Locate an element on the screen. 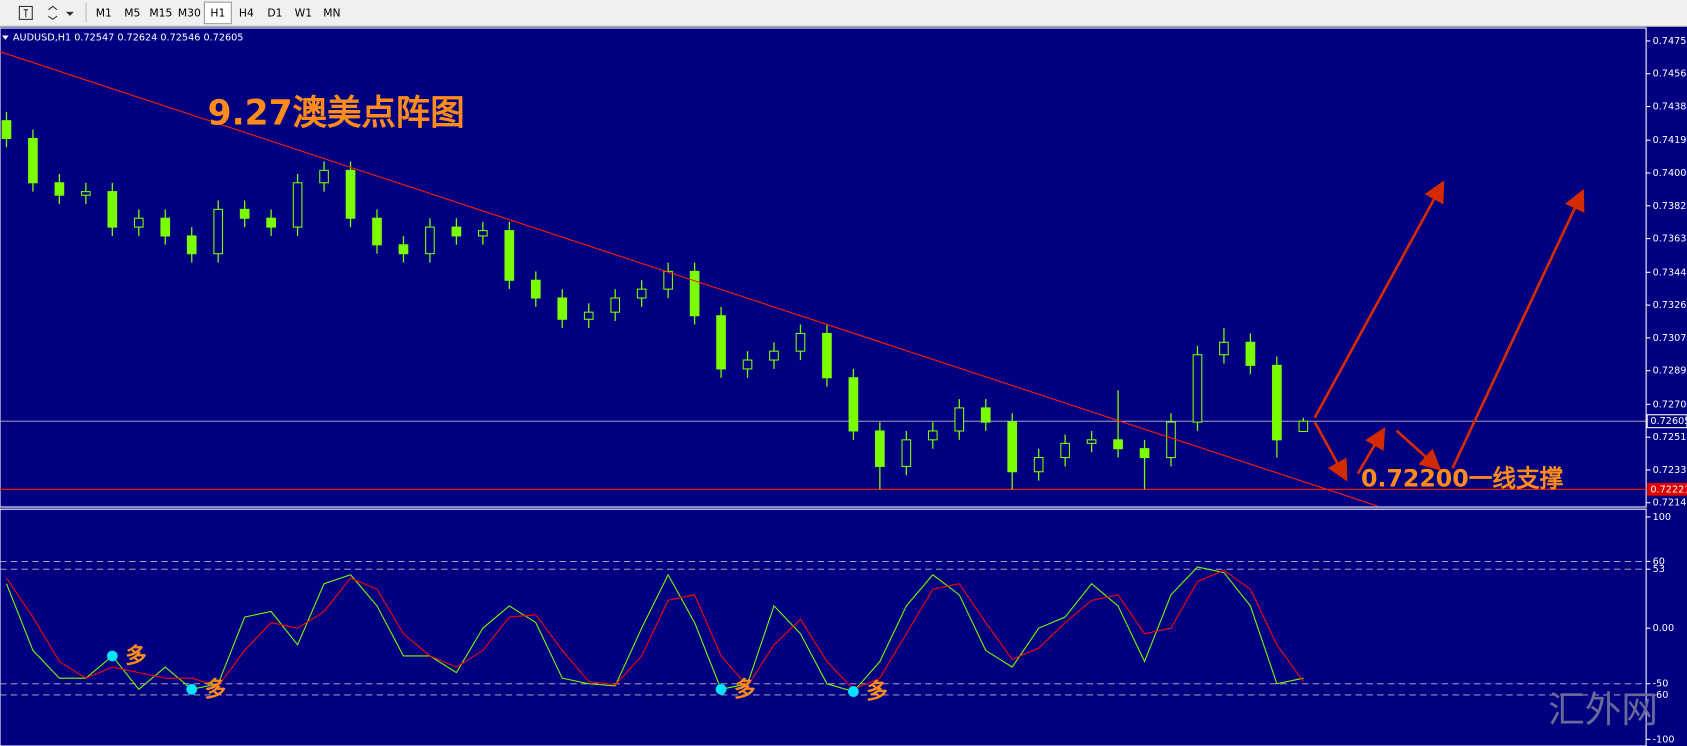  timeframe-label: M30 is located at coordinates (189, 12).